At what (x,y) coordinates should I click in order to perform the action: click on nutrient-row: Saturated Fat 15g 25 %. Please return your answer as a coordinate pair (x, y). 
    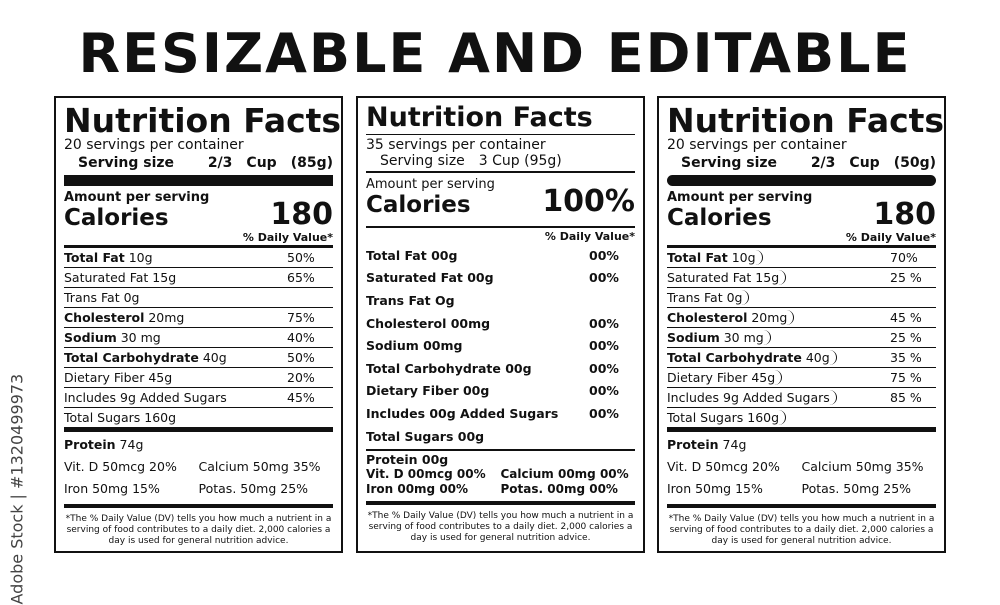
    Looking at the image, I should click on (801, 278).